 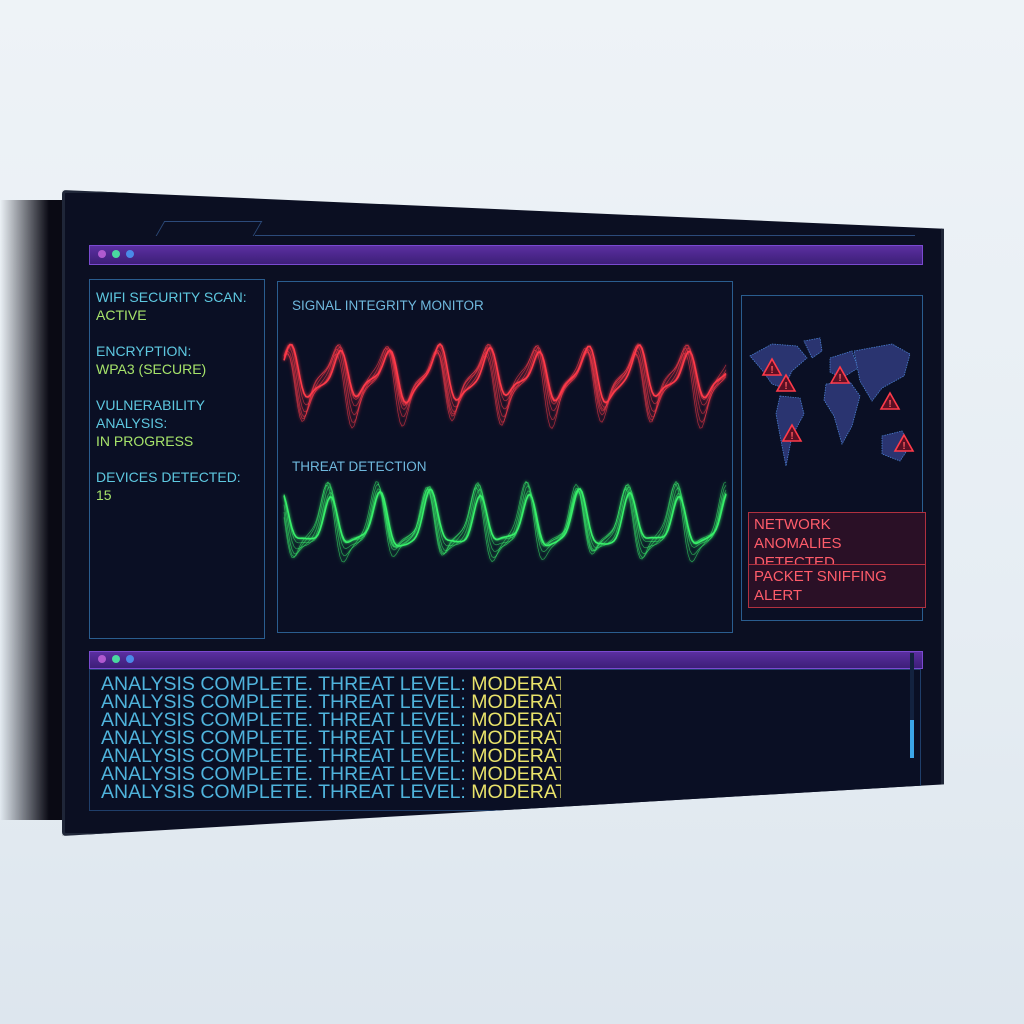 I want to click on threat-waveform, so click(x=505, y=521).